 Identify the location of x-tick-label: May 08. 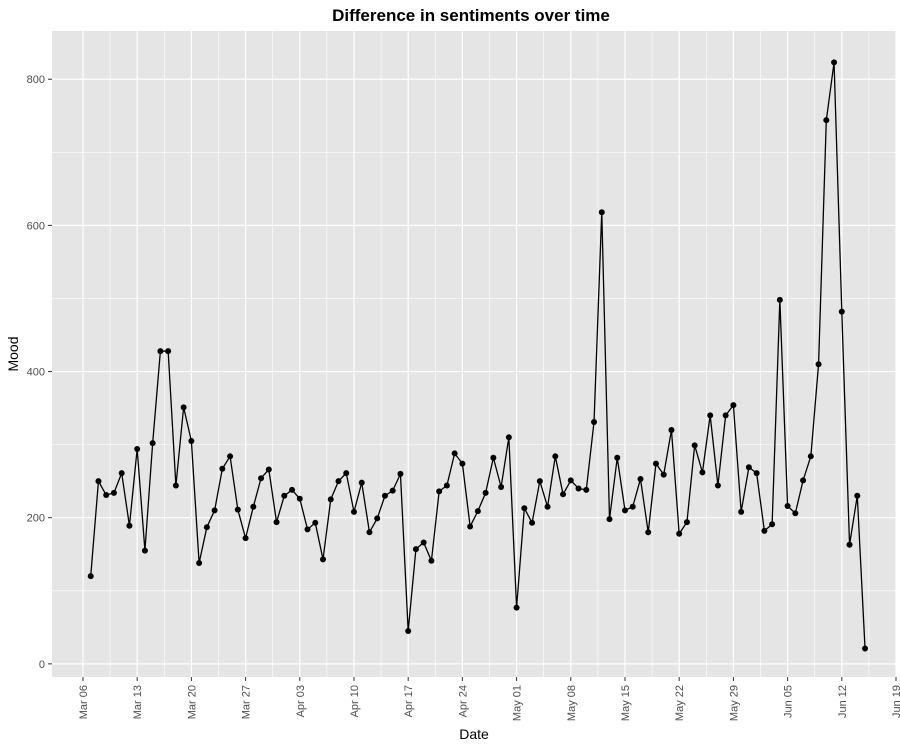
(572, 703).